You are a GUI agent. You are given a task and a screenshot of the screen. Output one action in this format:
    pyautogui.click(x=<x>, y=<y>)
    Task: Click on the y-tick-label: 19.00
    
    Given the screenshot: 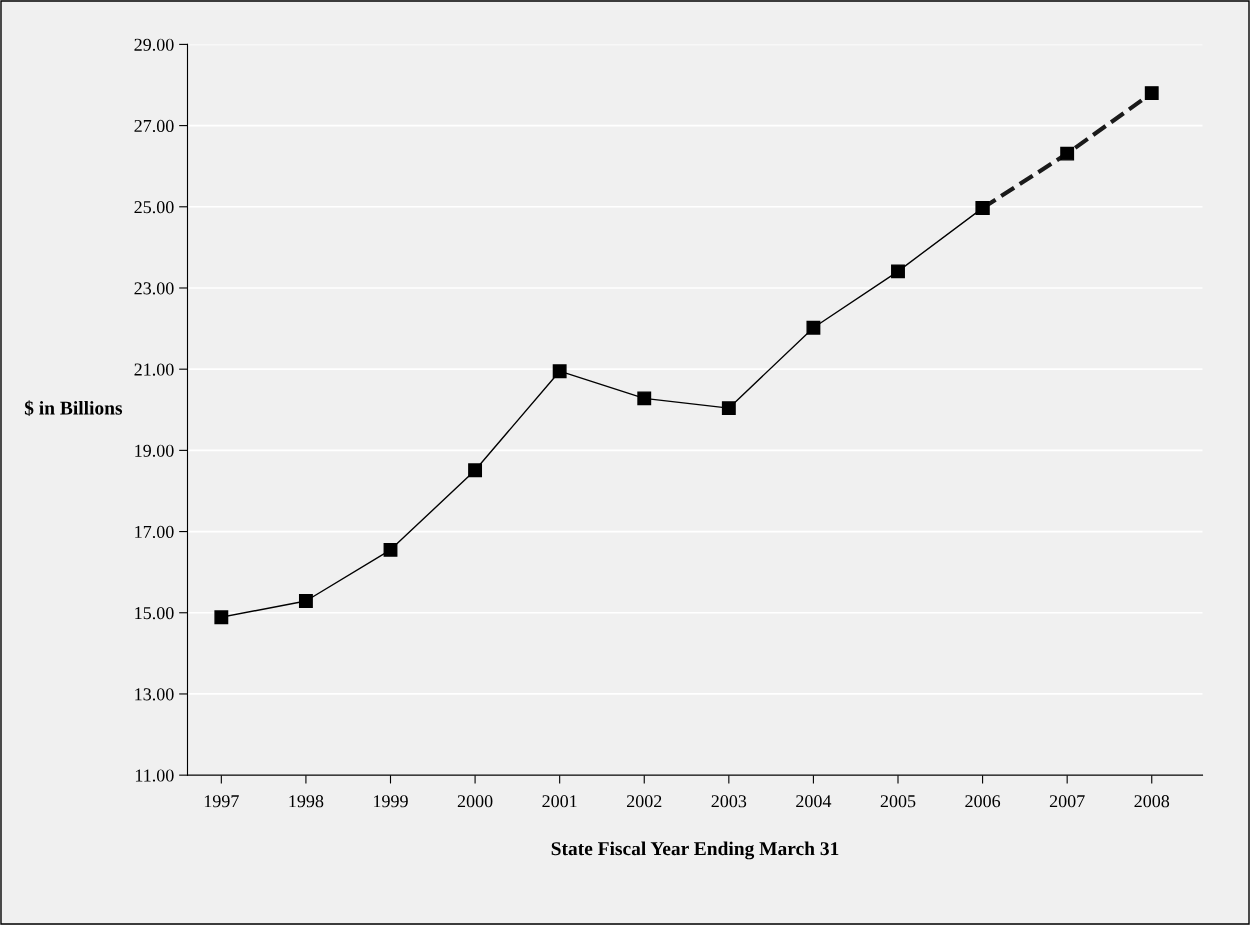 What is the action you would take?
    pyautogui.click(x=154, y=450)
    